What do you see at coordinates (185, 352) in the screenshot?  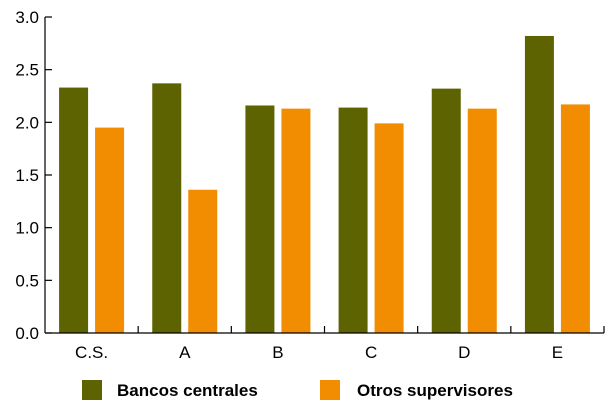 I see `x-tick-label: A` at bounding box center [185, 352].